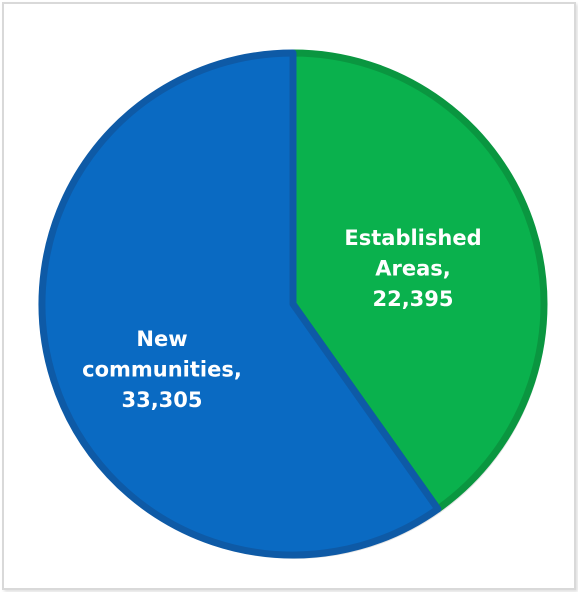 The image size is (578, 592). What do you see at coordinates (162, 369) in the screenshot?
I see `slice-label-new-communities: New communities, 33,305` at bounding box center [162, 369].